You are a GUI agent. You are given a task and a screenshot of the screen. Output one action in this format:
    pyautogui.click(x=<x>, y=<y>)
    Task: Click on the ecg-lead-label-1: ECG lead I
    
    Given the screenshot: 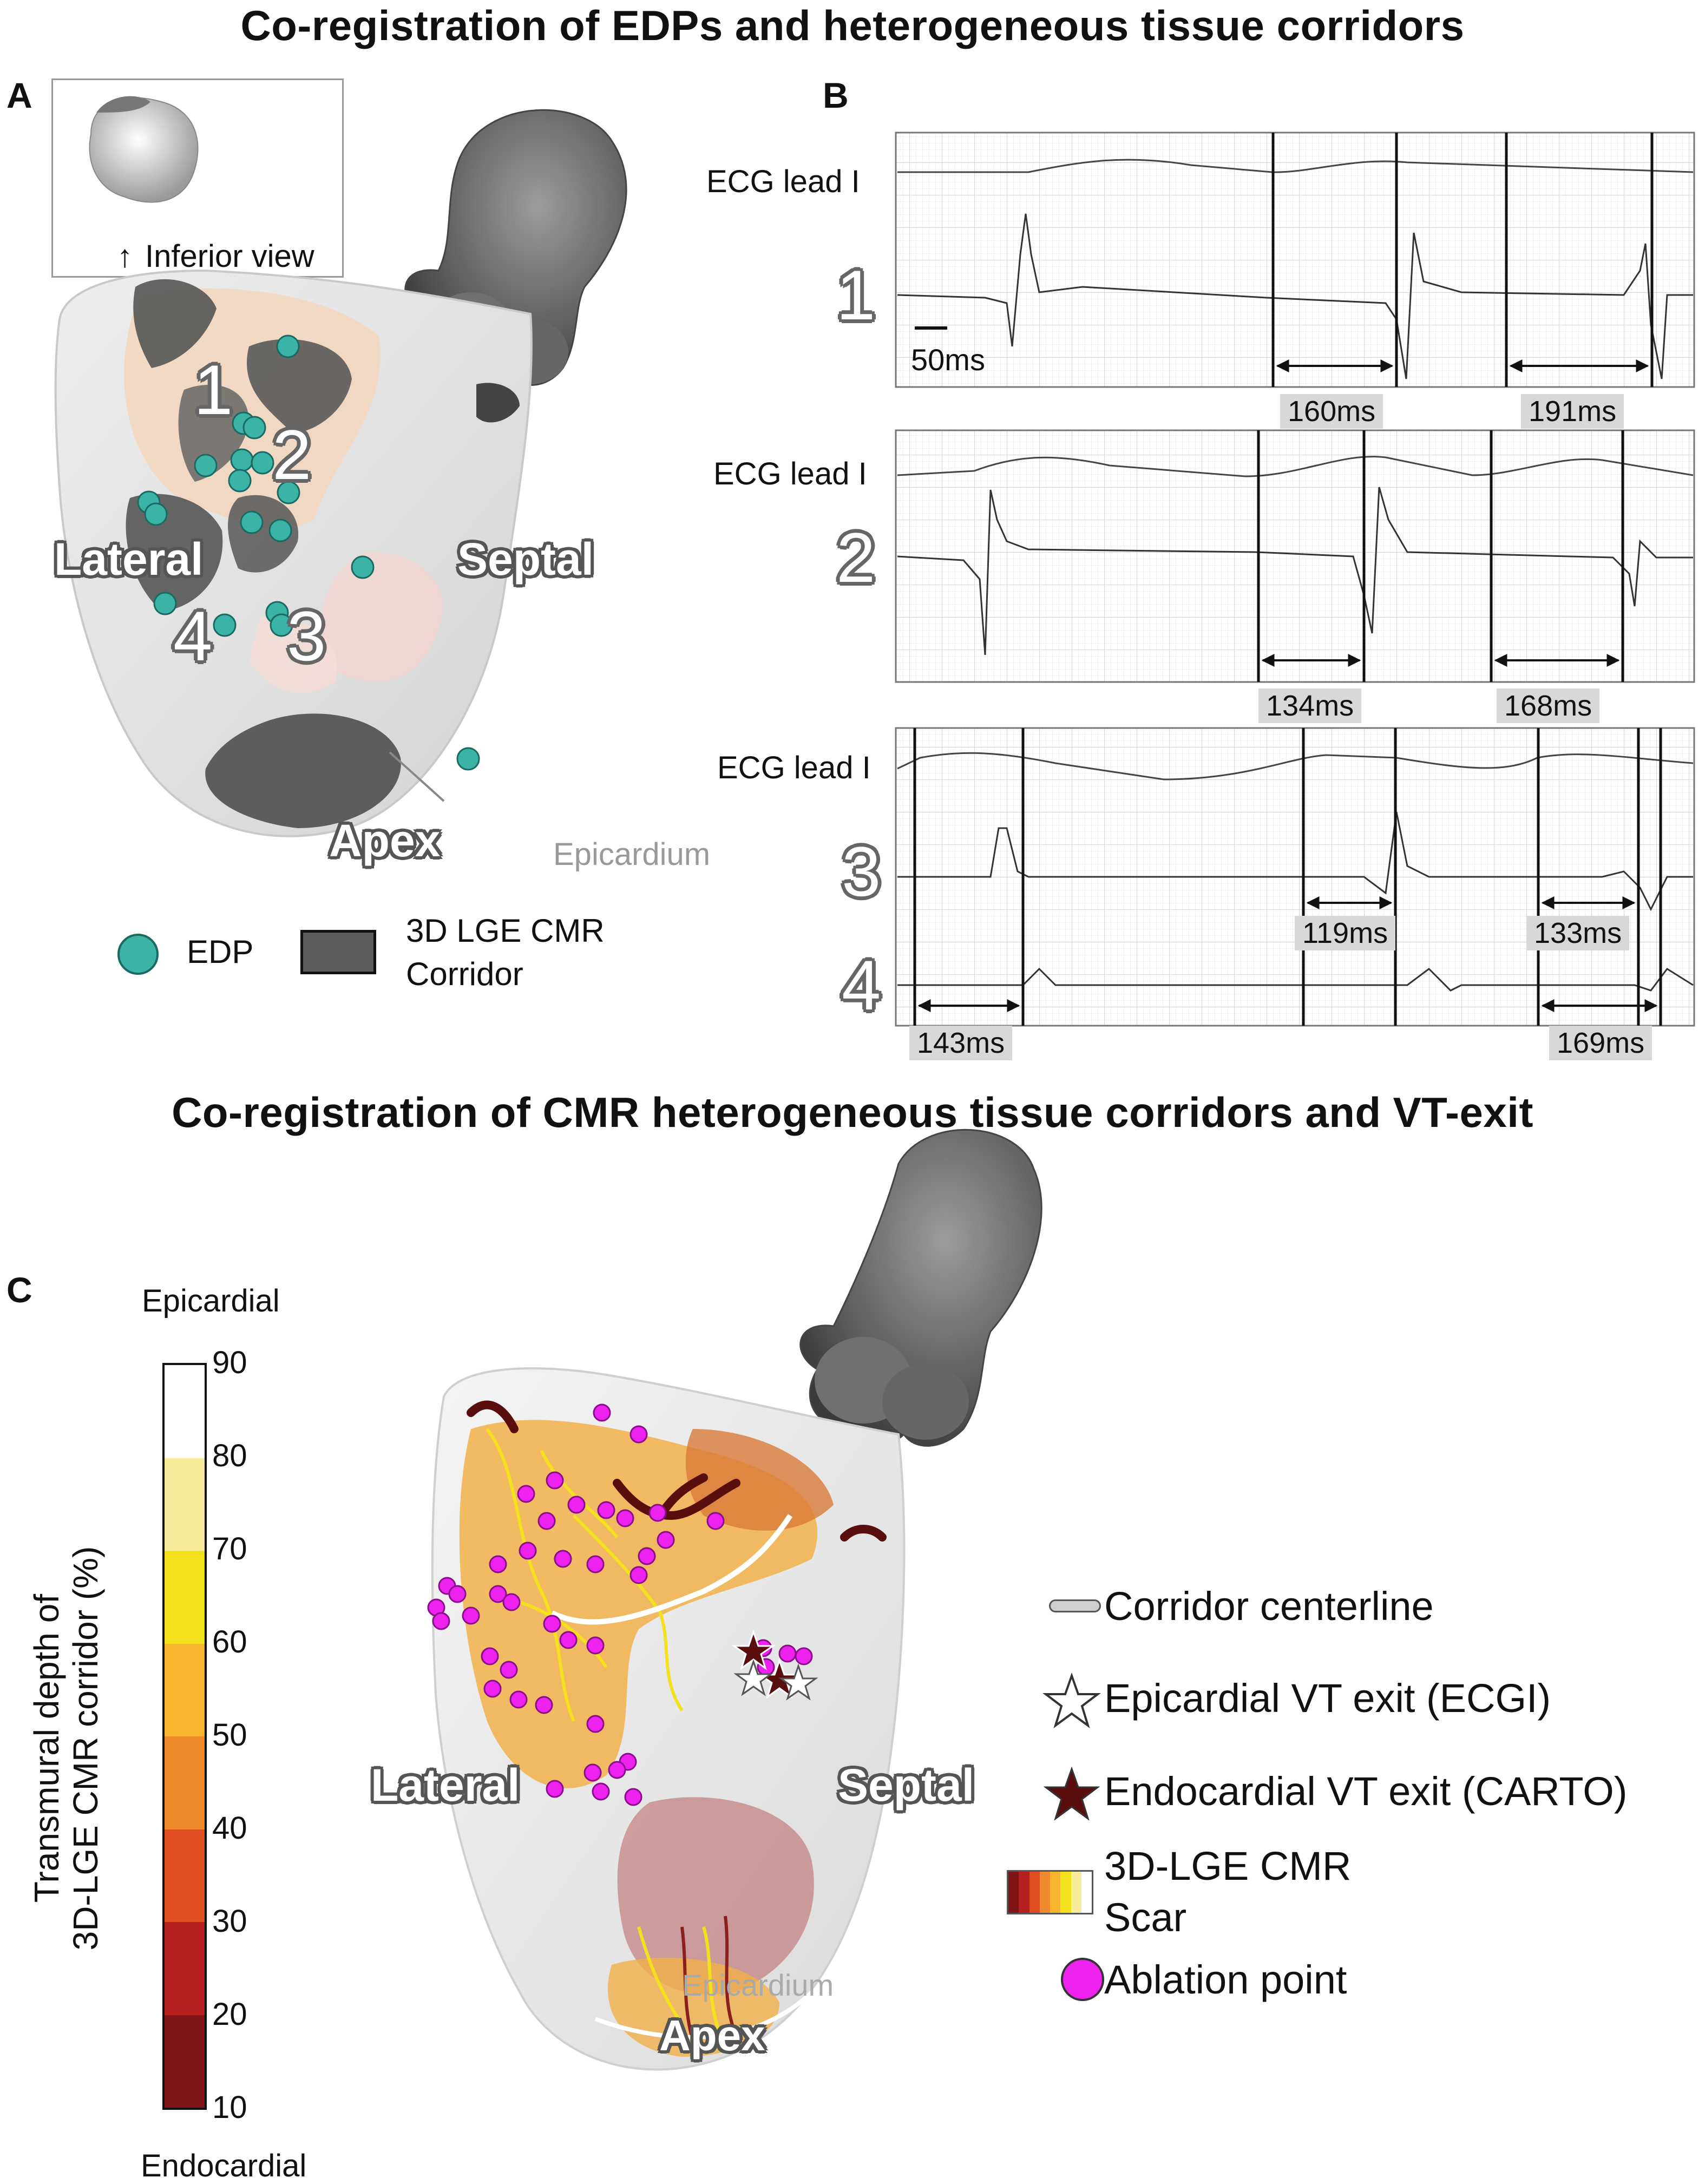 What is the action you would take?
    pyautogui.click(x=783, y=182)
    